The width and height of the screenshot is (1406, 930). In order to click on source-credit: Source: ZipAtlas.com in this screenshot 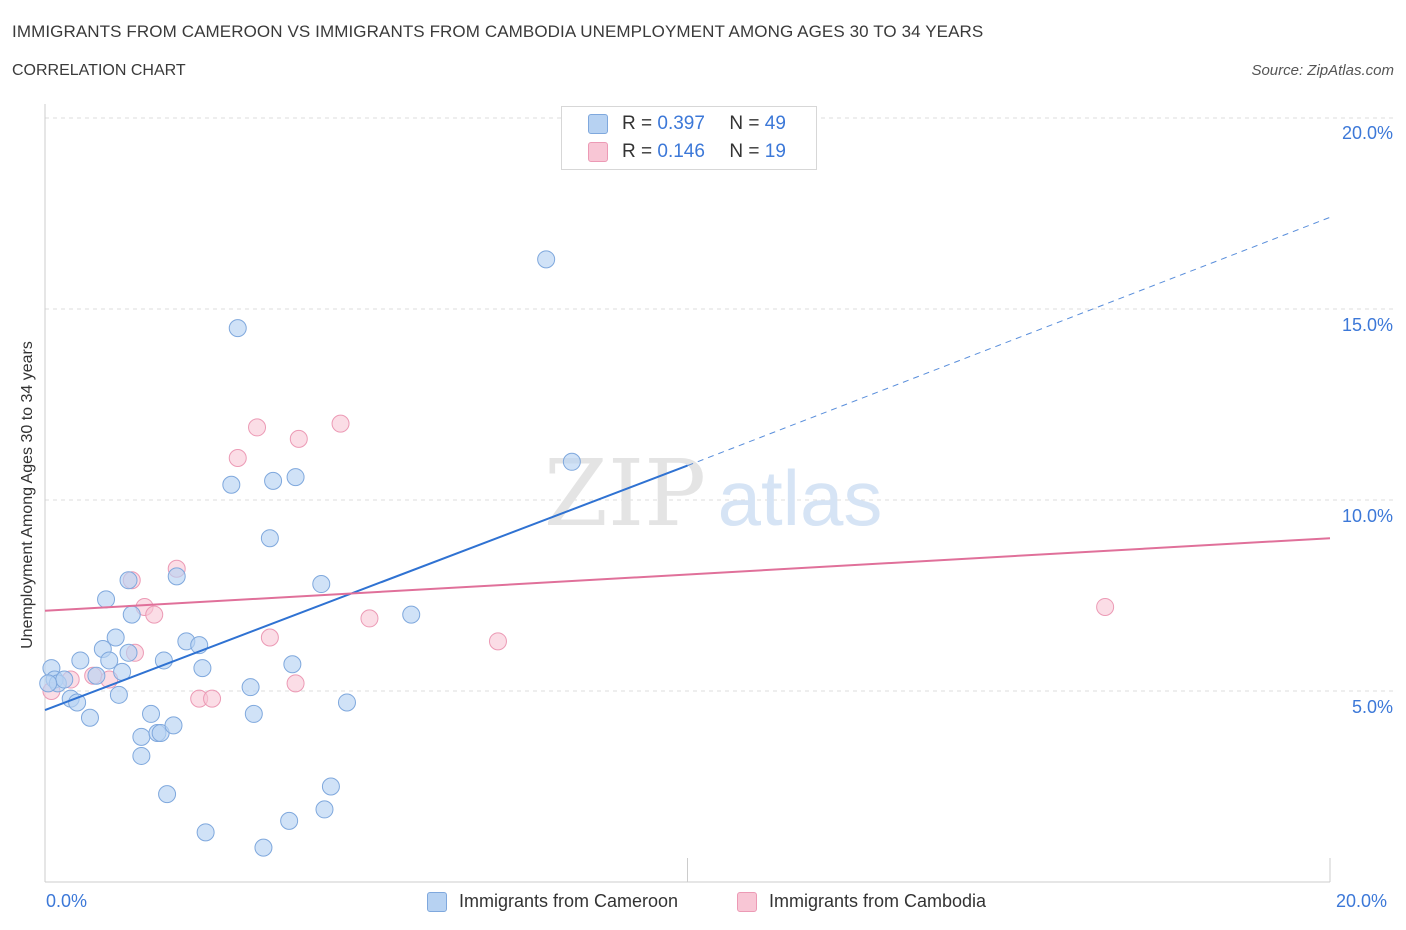, I will do `click(1322, 70)`.